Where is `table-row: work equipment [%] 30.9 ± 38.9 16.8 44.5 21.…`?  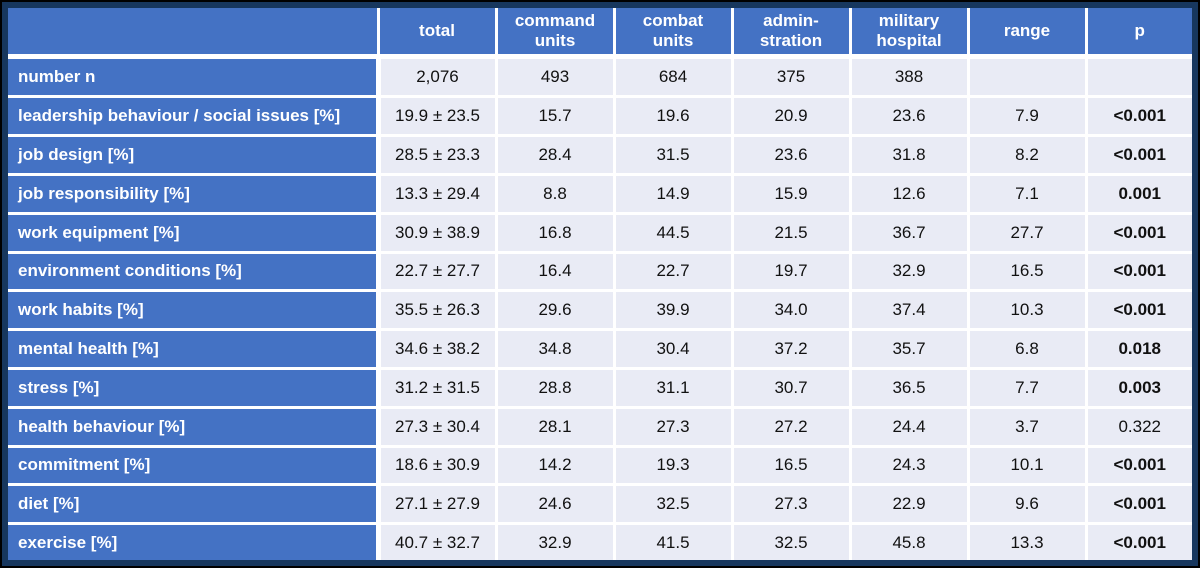 table-row: work equipment [%] 30.9 ± 38.9 16.8 44.5 21.… is located at coordinates (600, 233).